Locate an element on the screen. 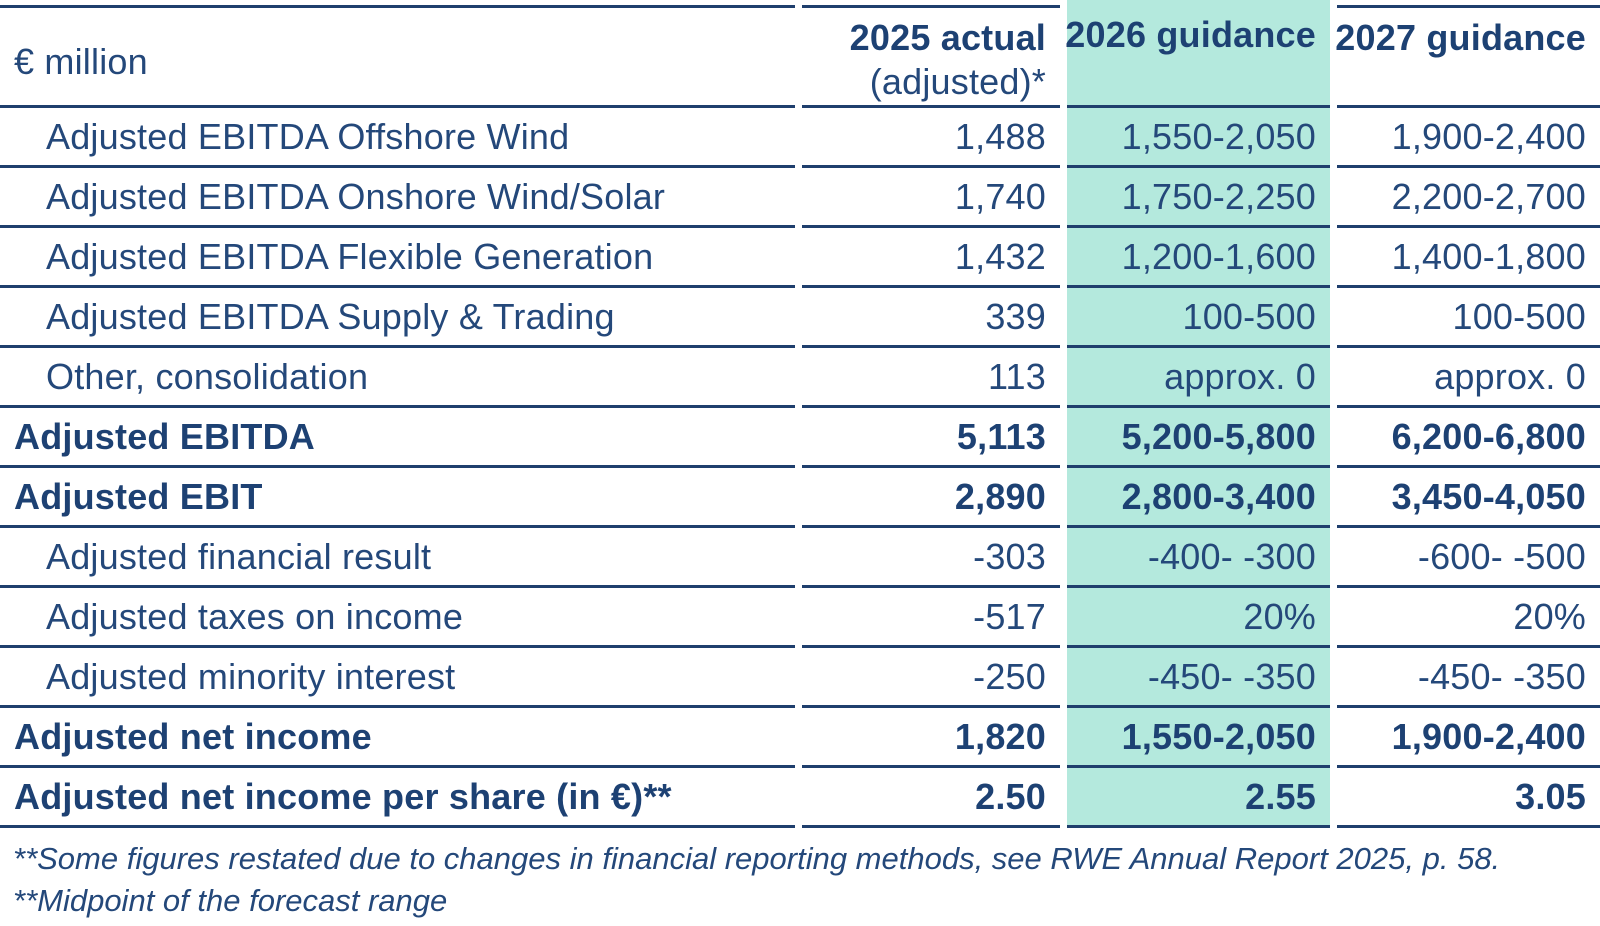  value-2026-guidance: 100-500 is located at coordinates (1198, 318).